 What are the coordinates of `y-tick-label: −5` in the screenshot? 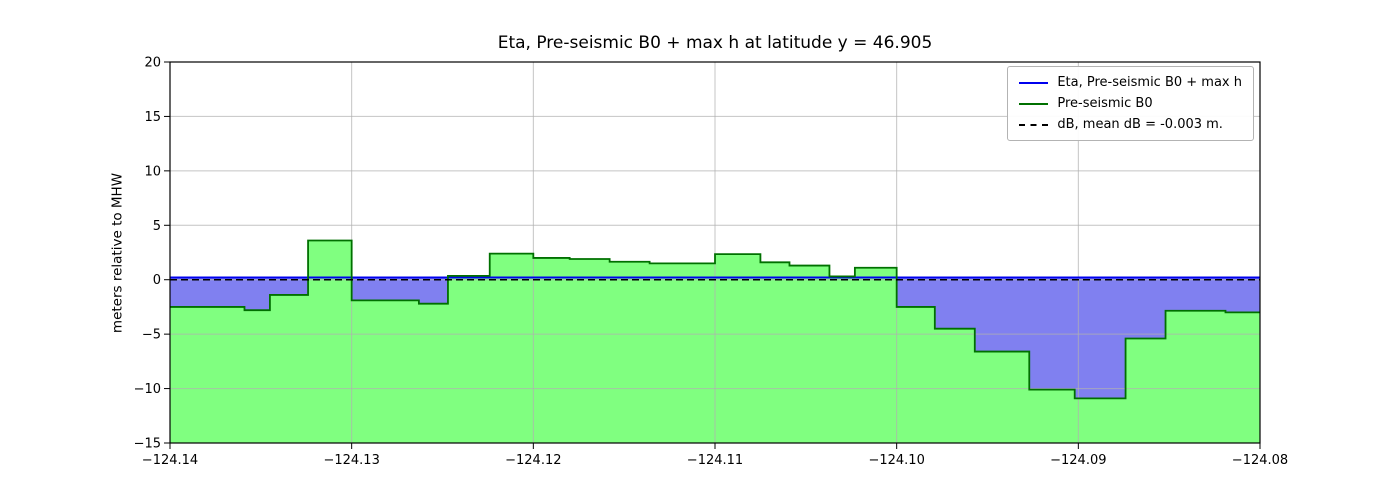 It's located at (151, 335).